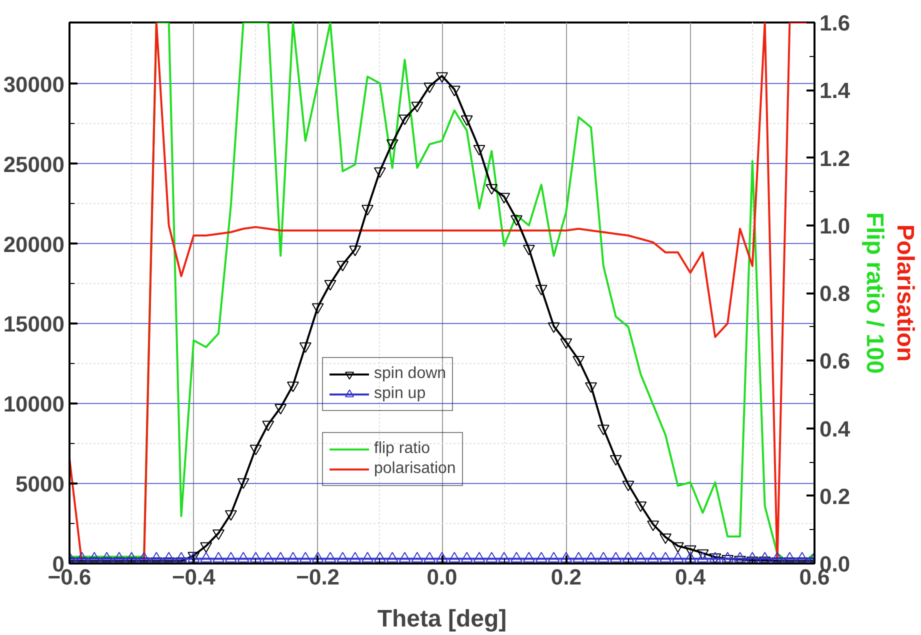 This screenshot has width=921, height=635. What do you see at coordinates (835, 91) in the screenshot?
I see `y2-tick-label: 1.4` at bounding box center [835, 91].